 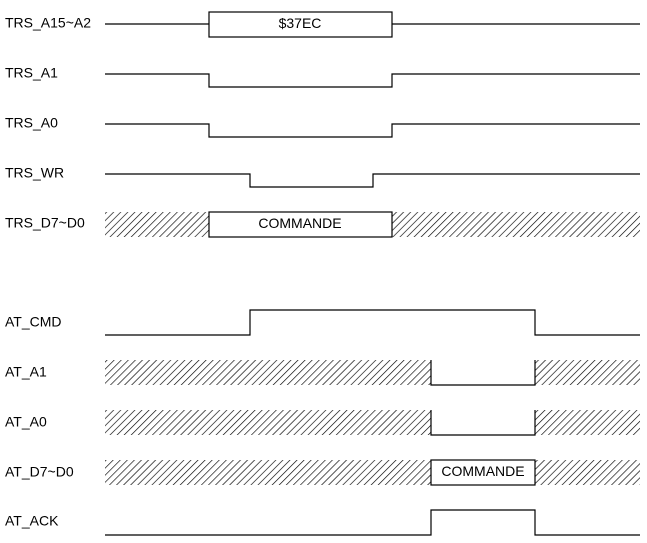 I want to click on signal-label: AT_D7~D0, so click(x=39, y=472).